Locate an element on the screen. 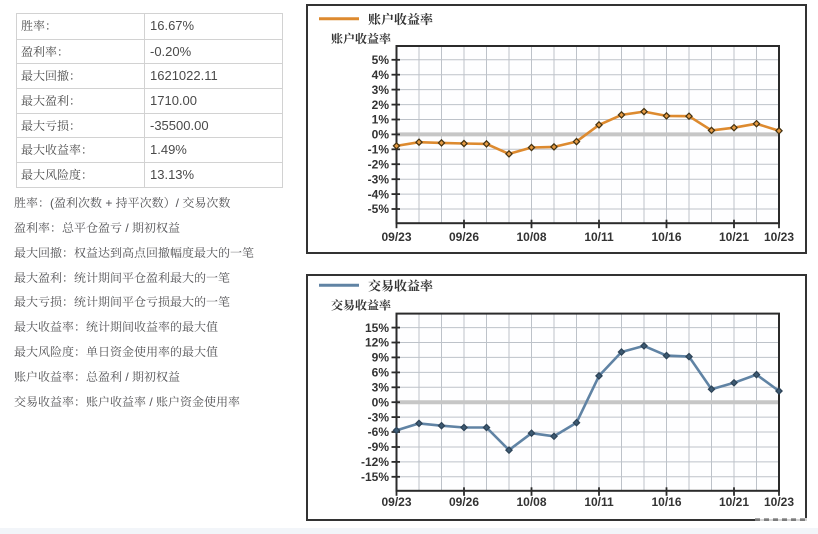 The height and width of the screenshot is (534, 818). svg-text: 6% is located at coordinates (381, 373).